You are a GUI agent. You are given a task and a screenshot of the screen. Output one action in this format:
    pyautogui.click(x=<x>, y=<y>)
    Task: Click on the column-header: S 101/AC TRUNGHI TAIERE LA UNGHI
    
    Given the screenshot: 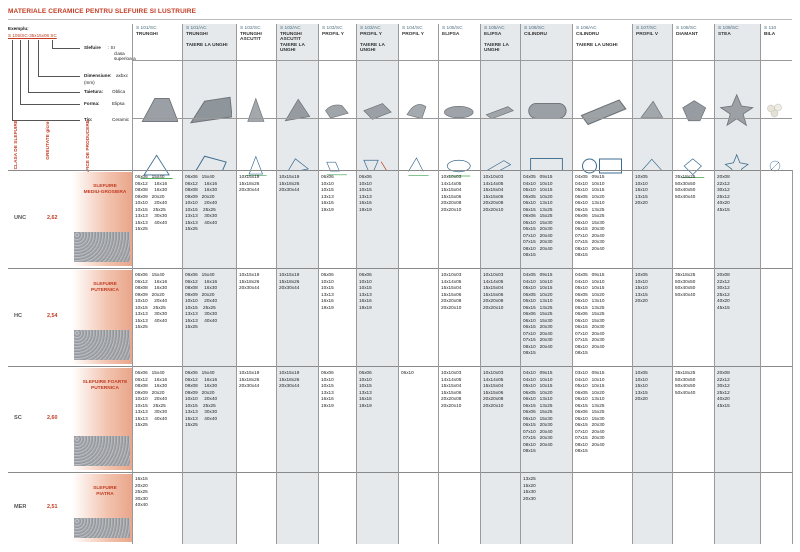 What is the action you would take?
    pyautogui.click(x=209, y=102)
    